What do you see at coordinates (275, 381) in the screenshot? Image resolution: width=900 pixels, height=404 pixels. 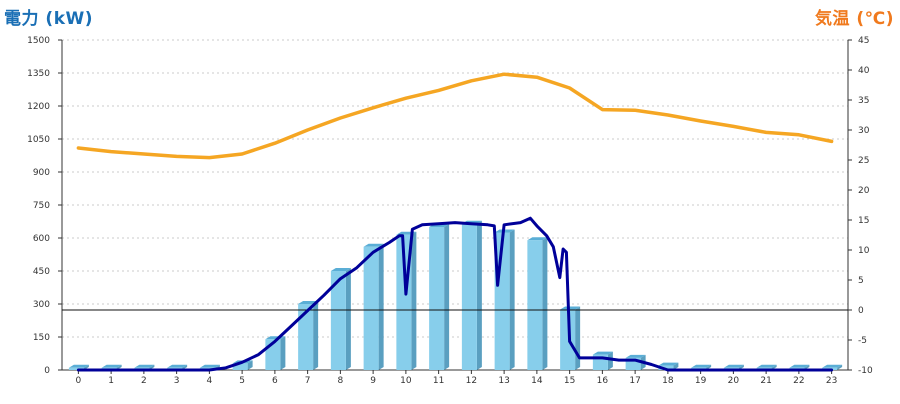 I see `x-tick-label: 6` at bounding box center [275, 381].